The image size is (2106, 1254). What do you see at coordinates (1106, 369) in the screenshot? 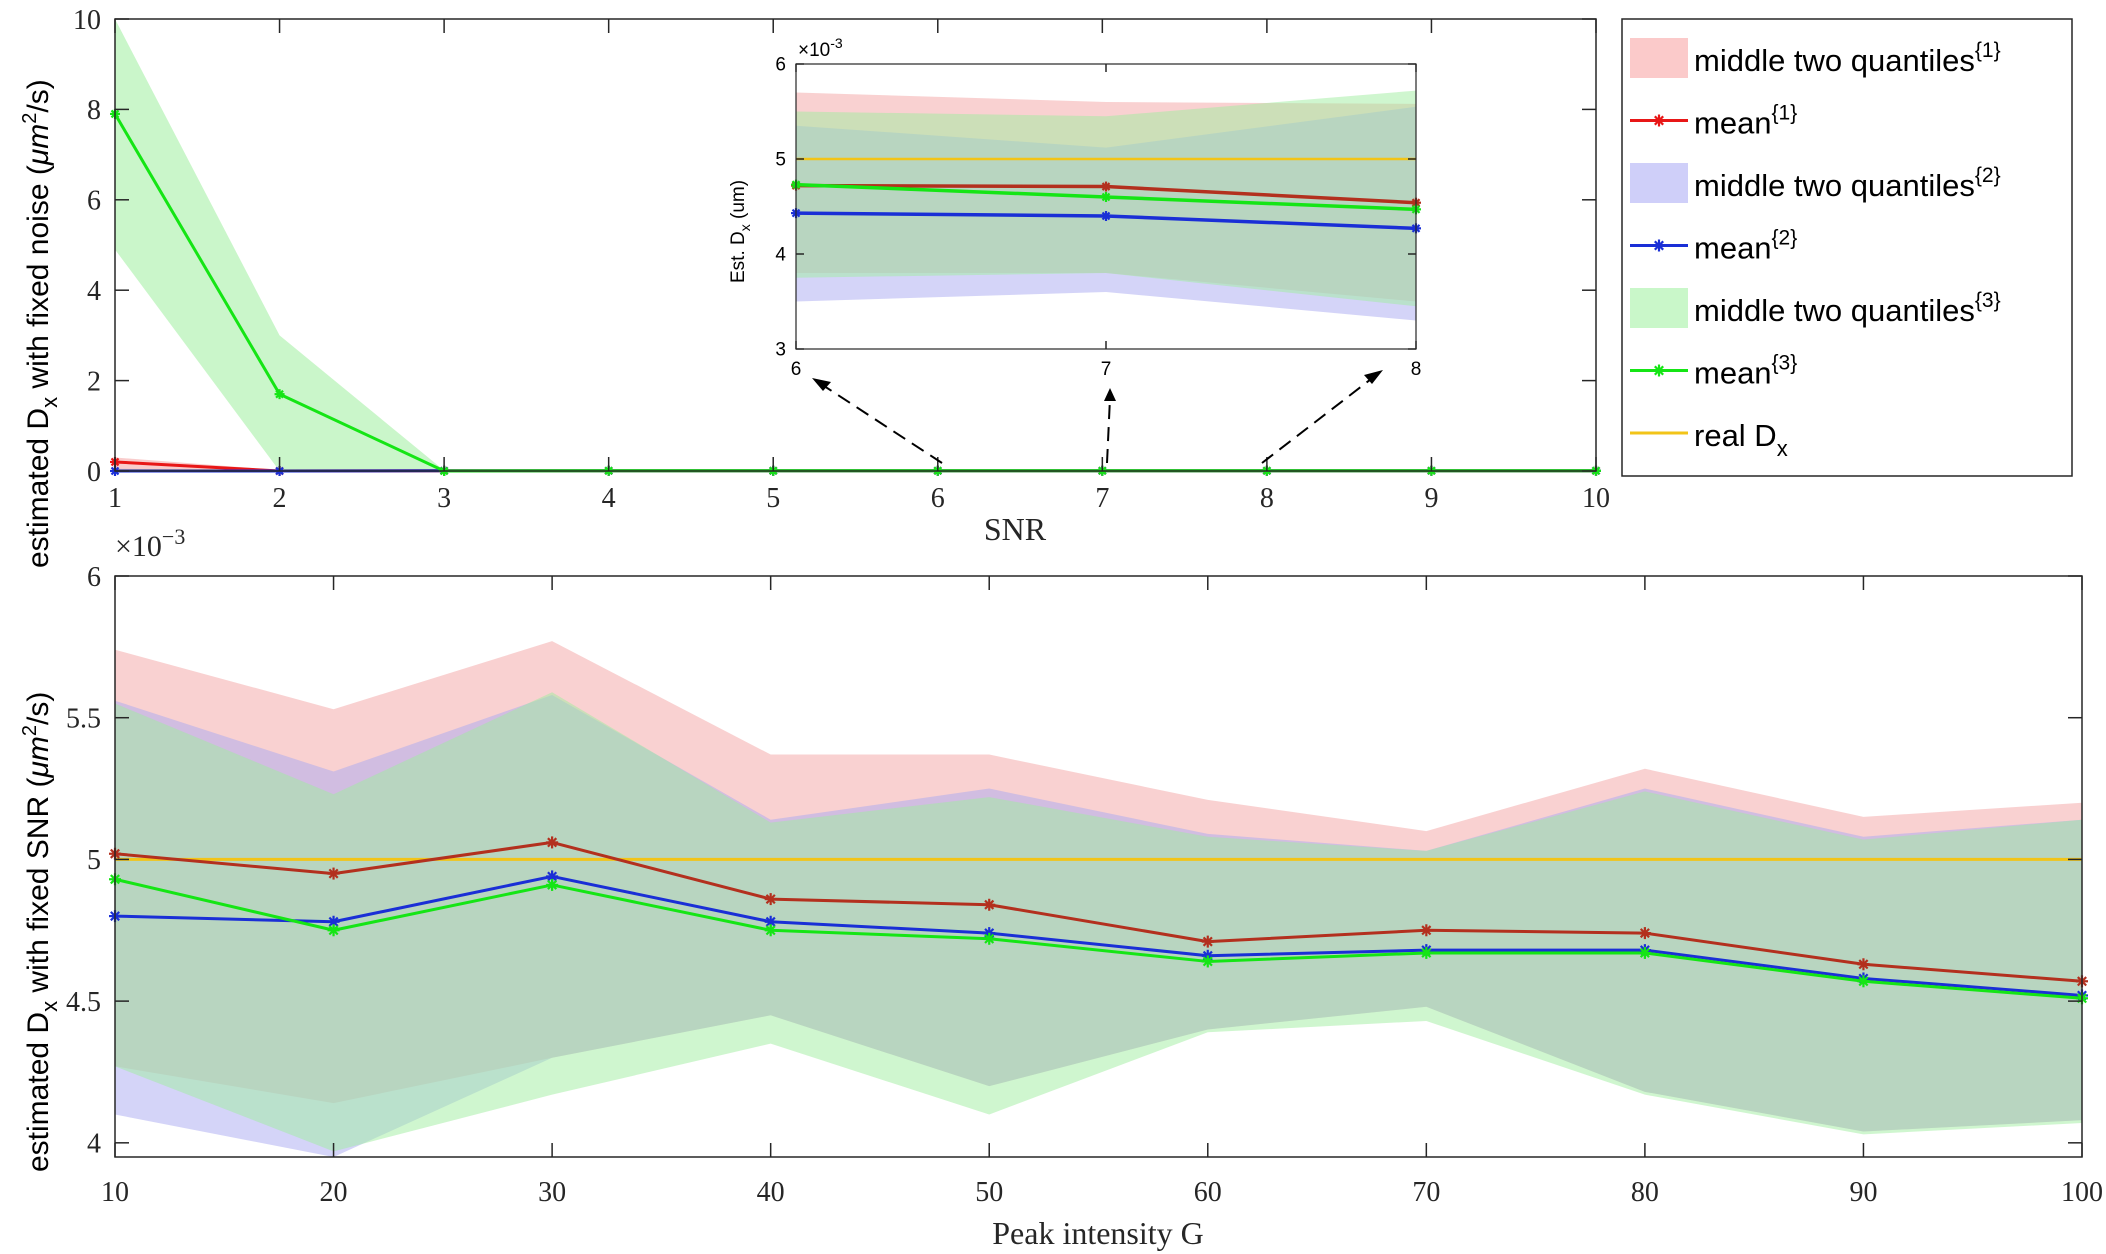
I see `inset-x-tick-label: 7` at bounding box center [1106, 369].